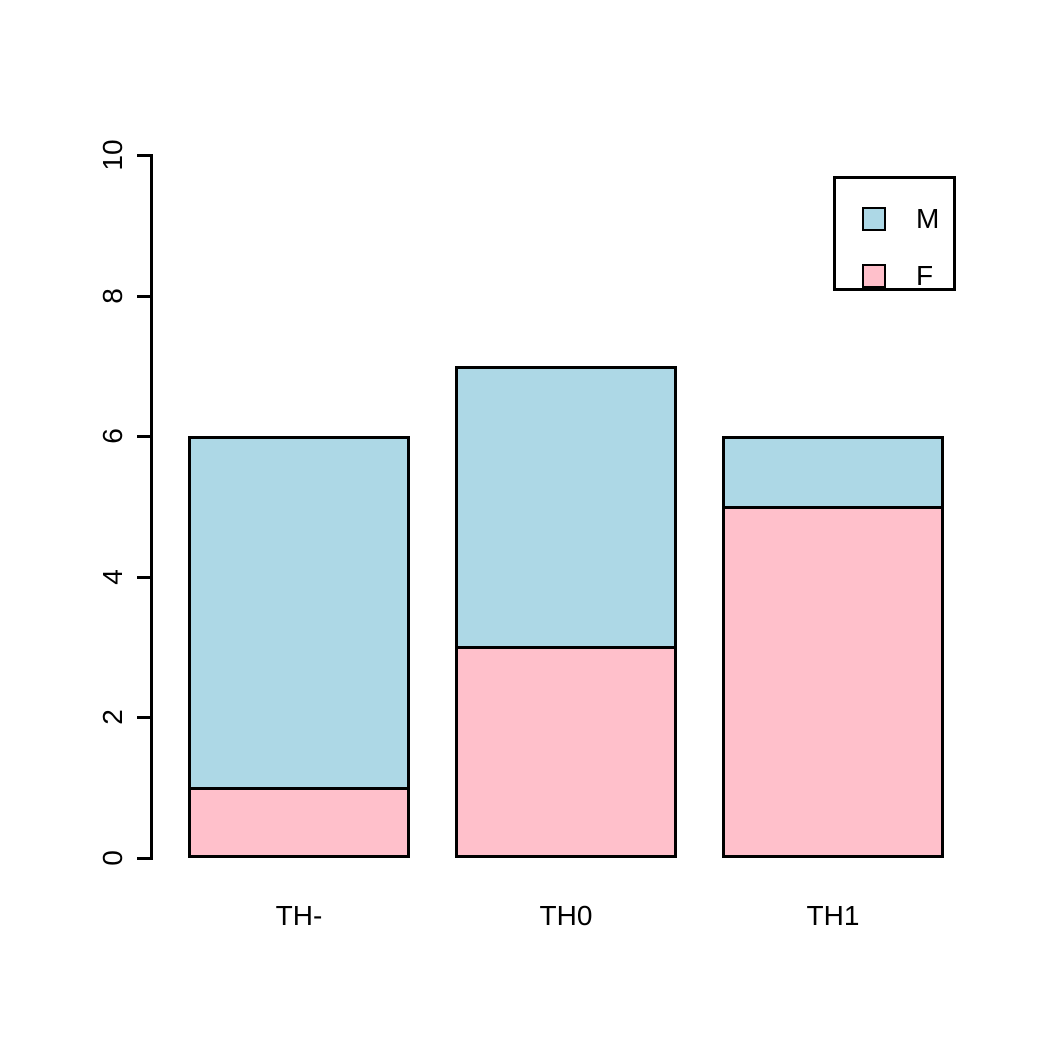  Describe the element at coordinates (874, 219) in the screenshot. I see `legend-swatch-m` at that location.